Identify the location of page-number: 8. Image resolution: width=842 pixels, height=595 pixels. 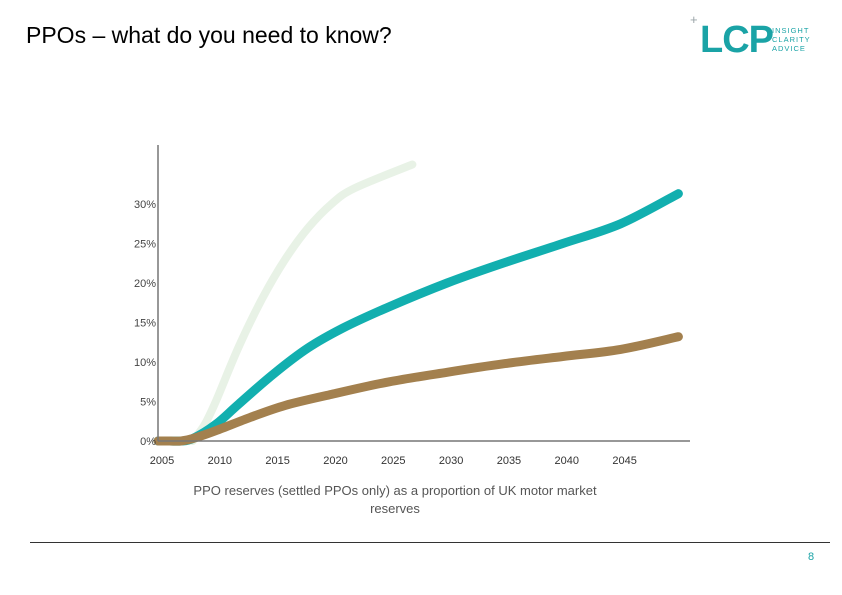
(811, 557).